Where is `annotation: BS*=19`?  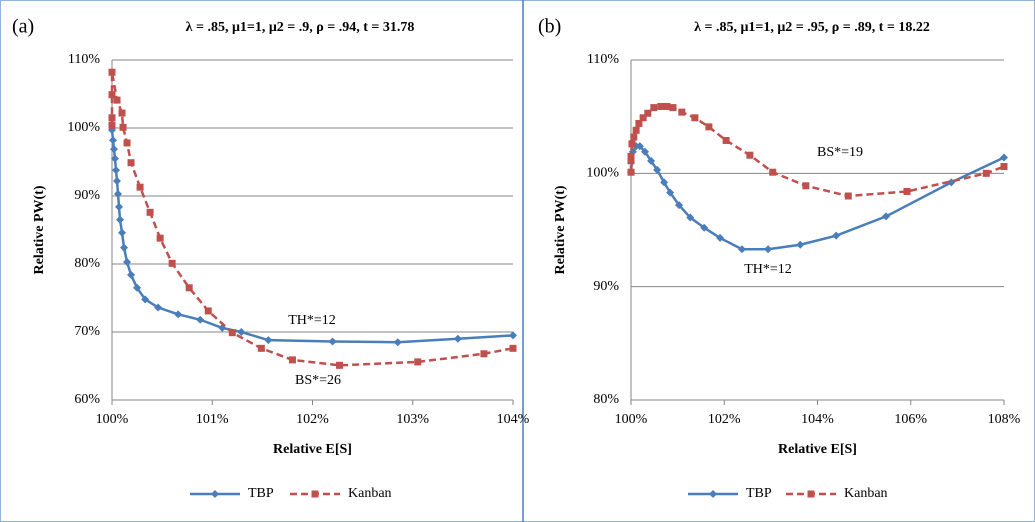 annotation: BS*=19 is located at coordinates (840, 152).